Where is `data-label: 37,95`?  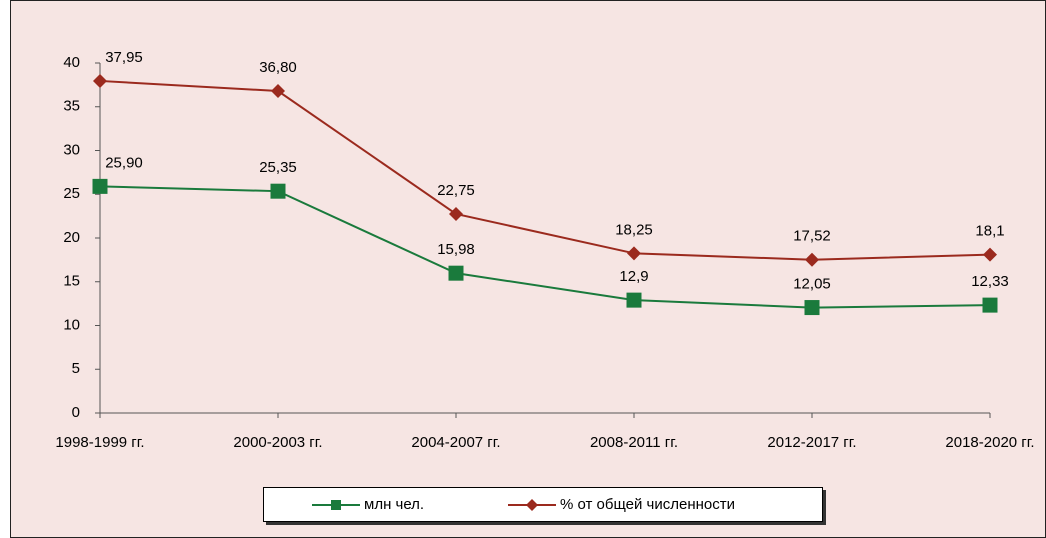
data-label: 37,95 is located at coordinates (124, 57).